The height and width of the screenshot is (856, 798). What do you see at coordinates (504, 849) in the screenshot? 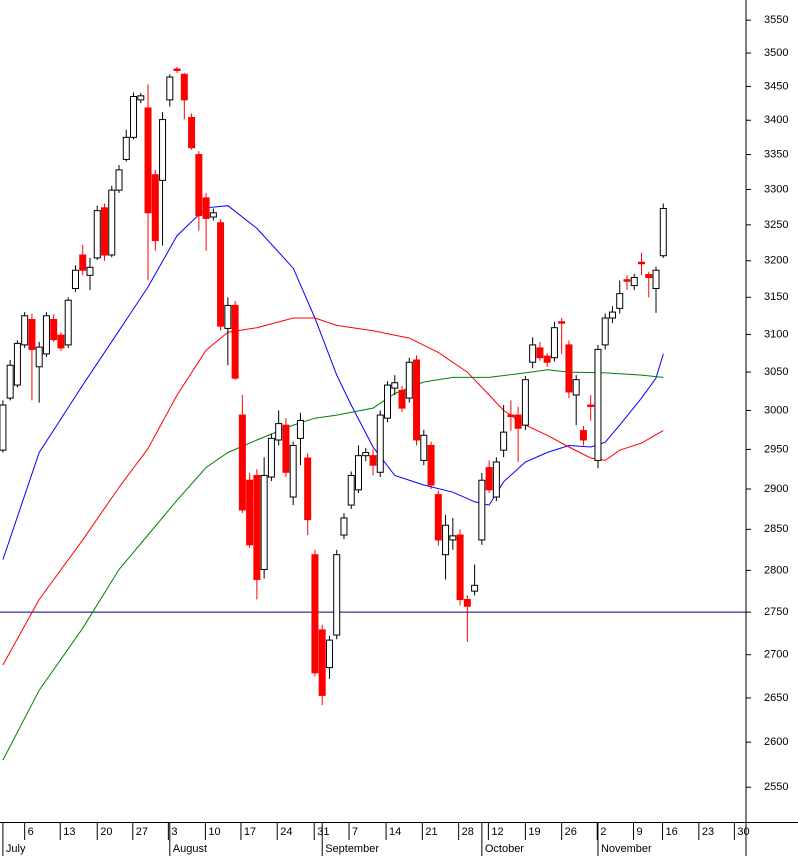
I see `month-label: October` at bounding box center [504, 849].